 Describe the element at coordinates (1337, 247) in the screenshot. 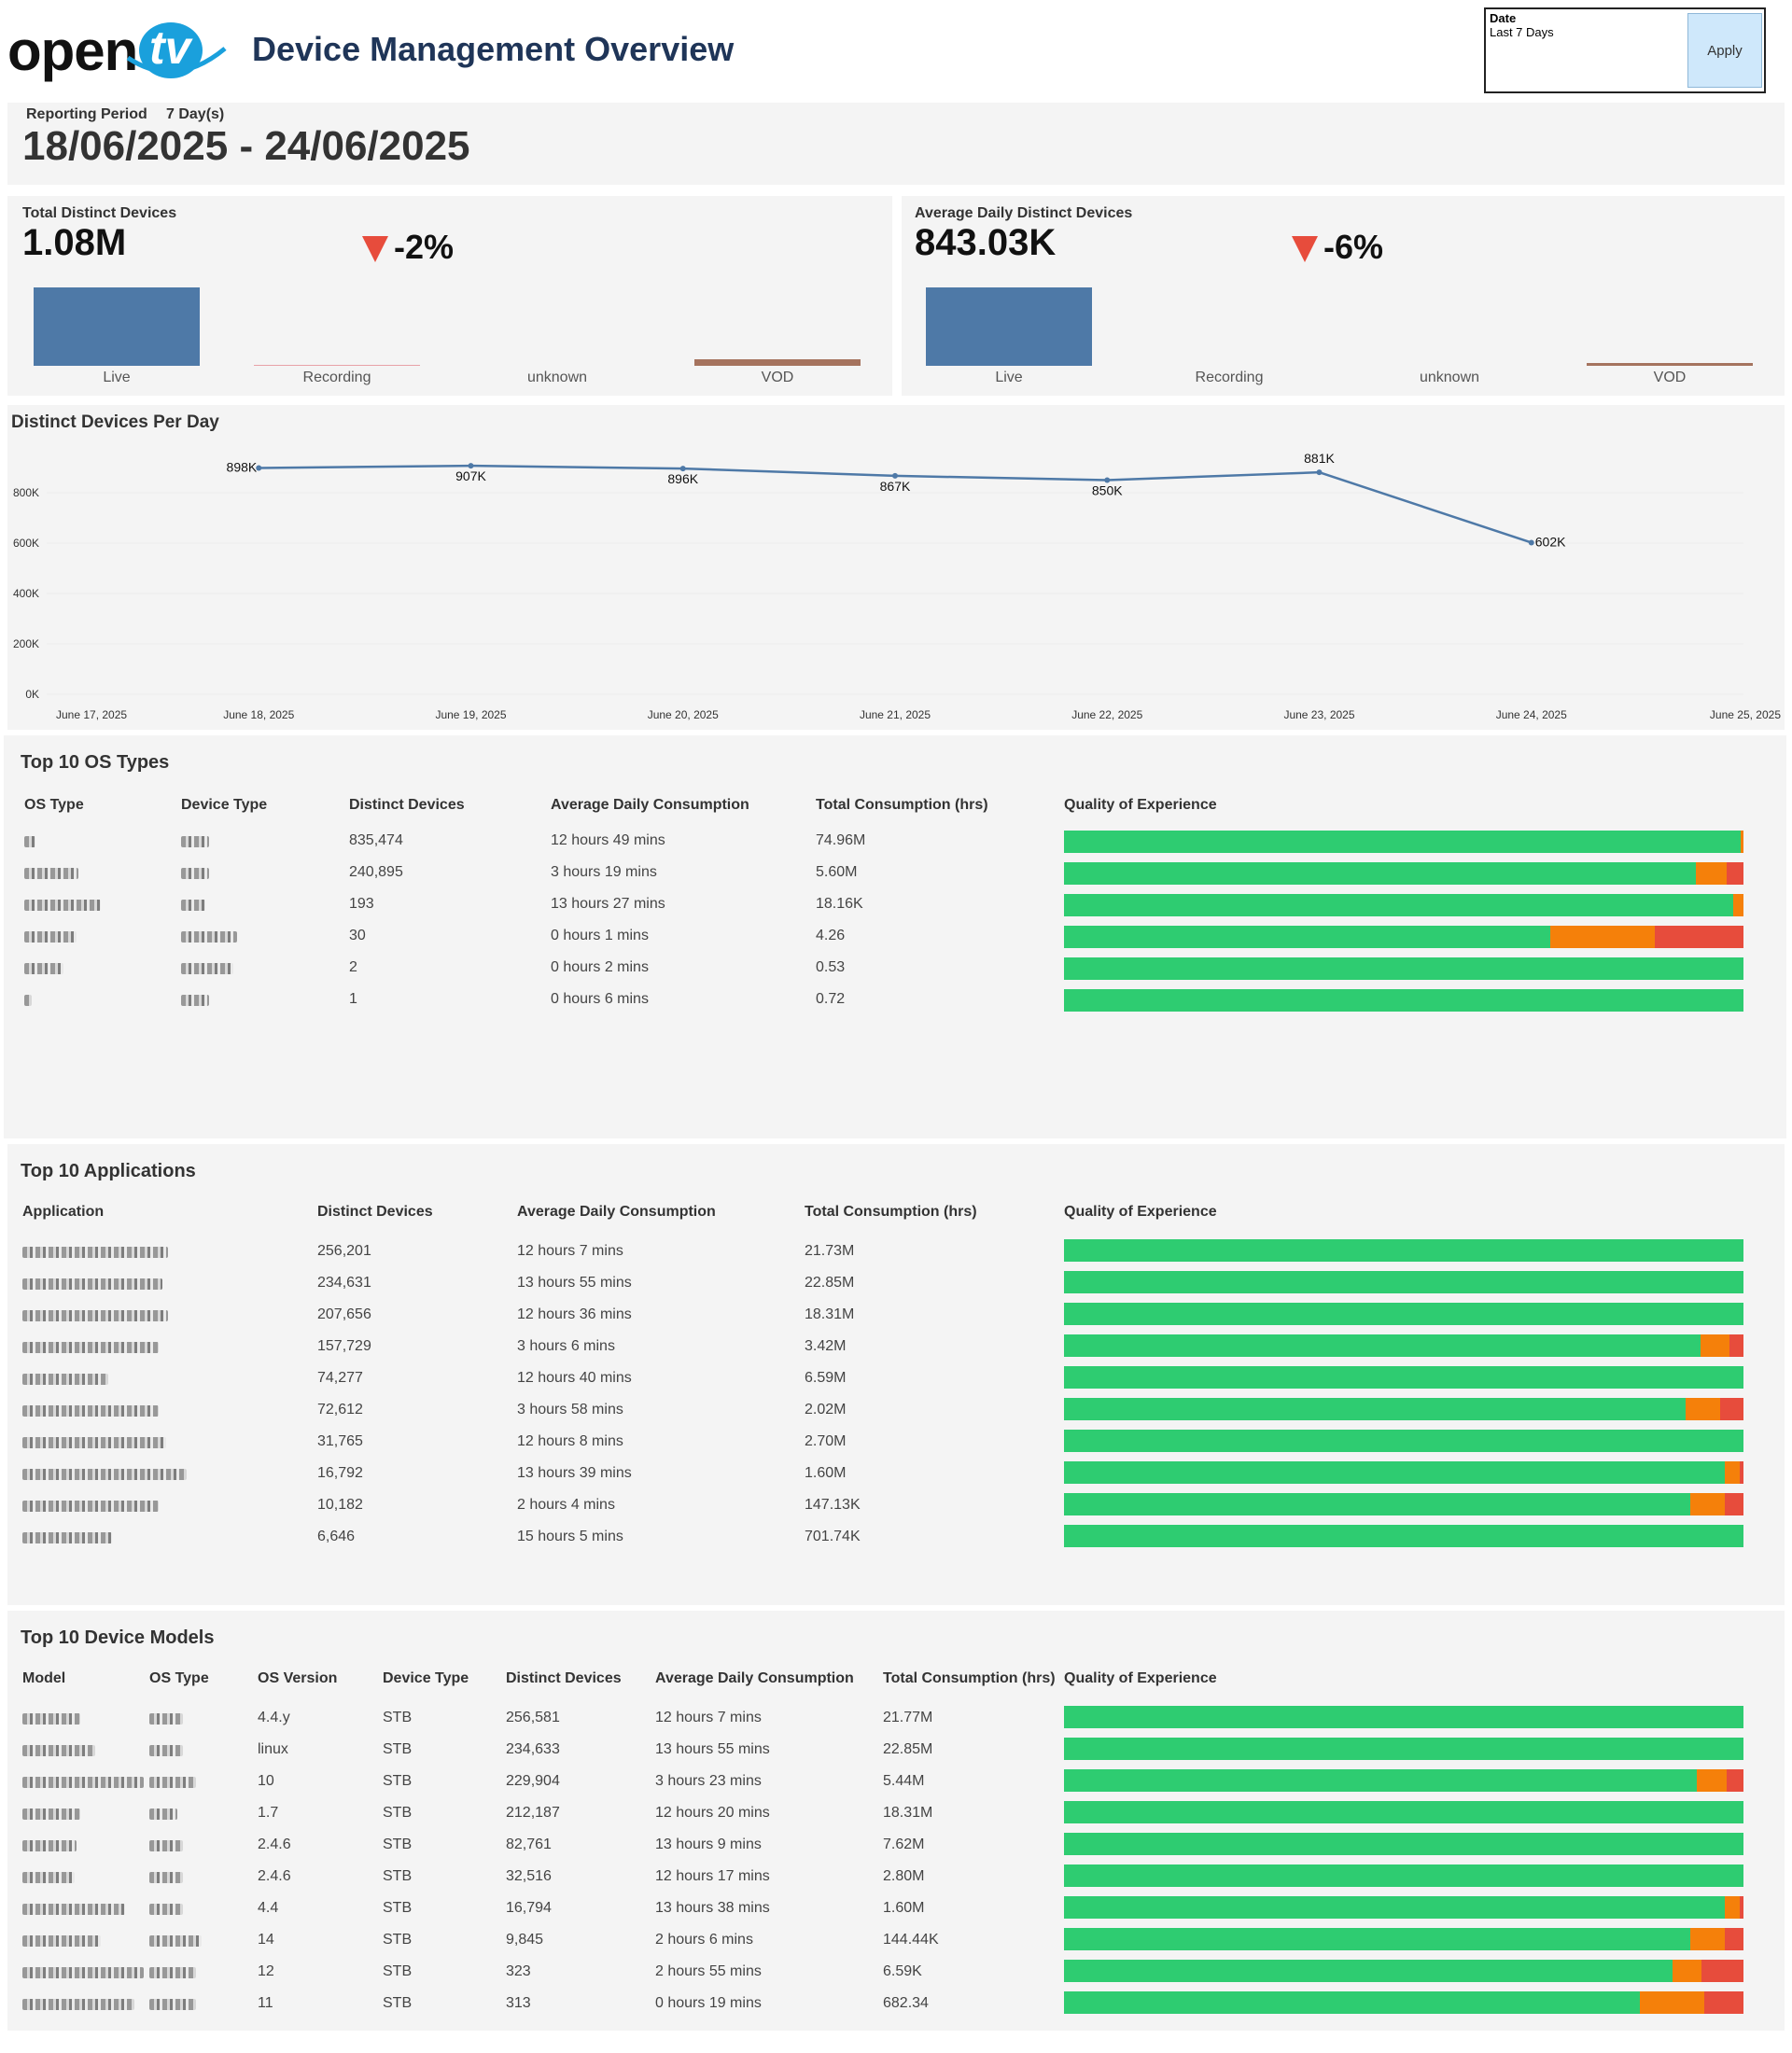

I see `kpi-change: -6%` at that location.